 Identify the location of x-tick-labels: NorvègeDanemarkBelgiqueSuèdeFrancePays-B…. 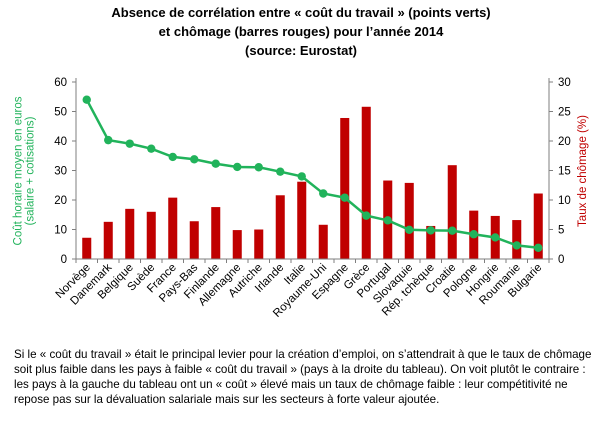
(299, 290).